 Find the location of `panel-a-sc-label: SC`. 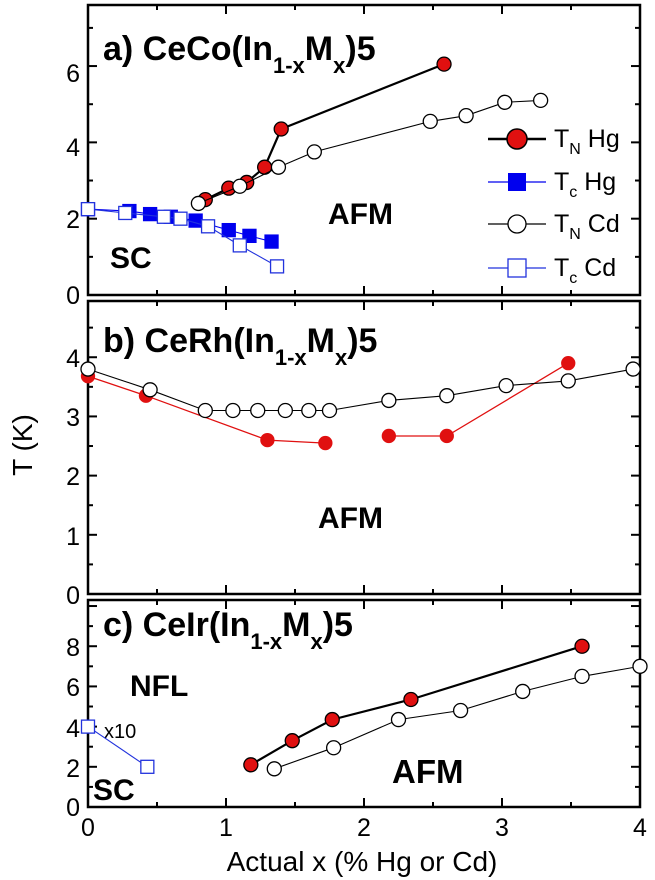

panel-a-sc-label: SC is located at coordinates (131, 258).